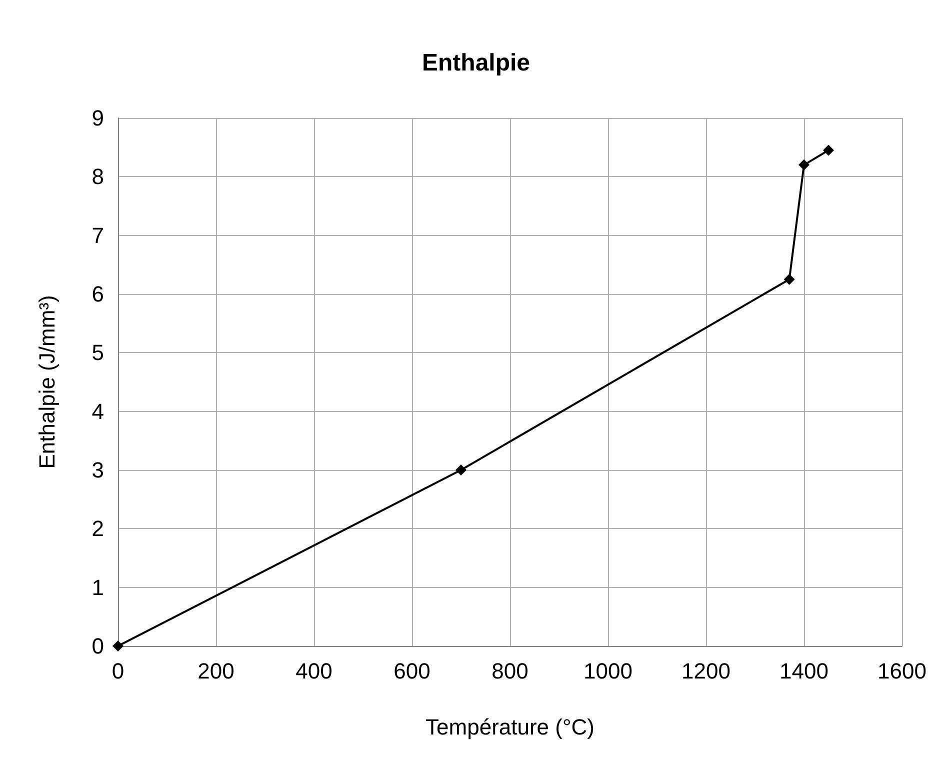  Describe the element at coordinates (804, 671) in the screenshot. I see `x-tick-label: 1400` at that location.